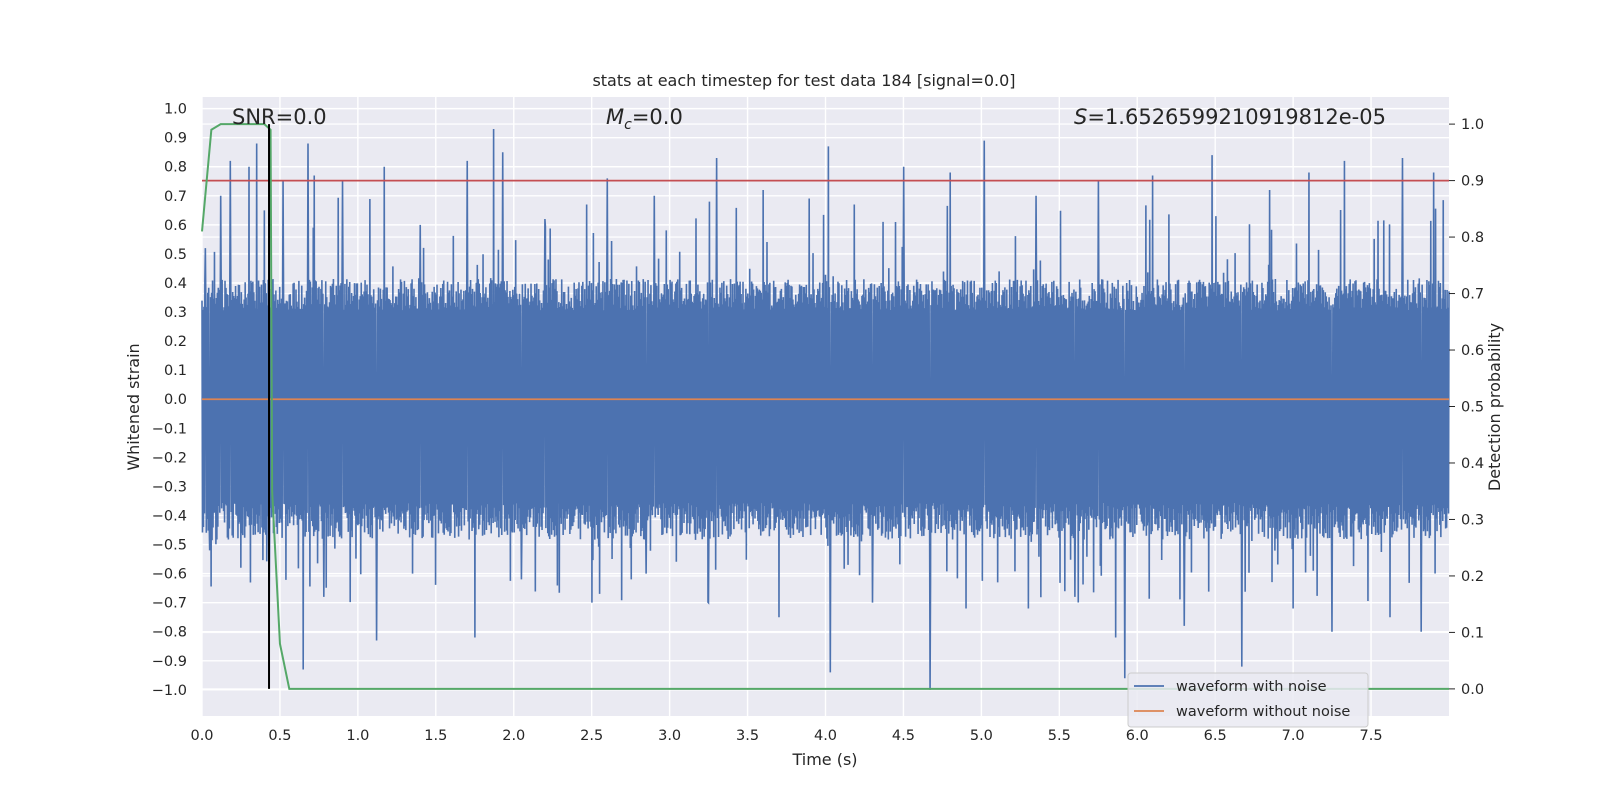 Image resolution: width=1600 pixels, height=800 pixels. Describe the element at coordinates (175, 197) in the screenshot. I see `y-left-tick-label: 0.7` at that location.